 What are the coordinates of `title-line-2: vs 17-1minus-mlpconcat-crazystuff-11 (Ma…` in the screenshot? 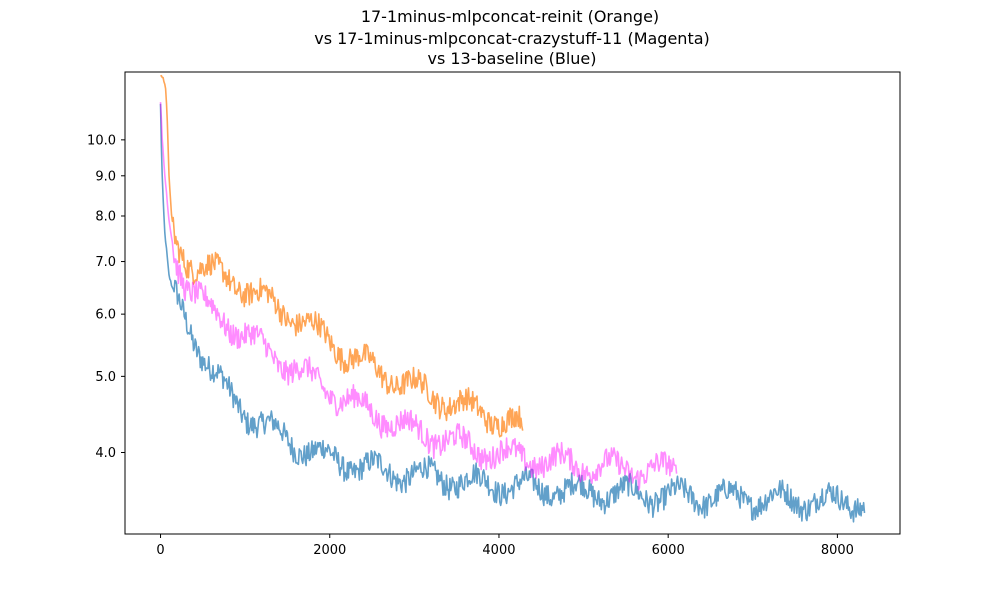 It's located at (512, 38).